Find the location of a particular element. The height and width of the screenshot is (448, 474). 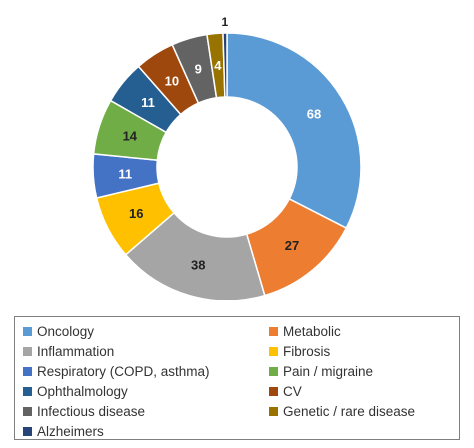

data-label-alzheimers: 1 is located at coordinates (224, 22).